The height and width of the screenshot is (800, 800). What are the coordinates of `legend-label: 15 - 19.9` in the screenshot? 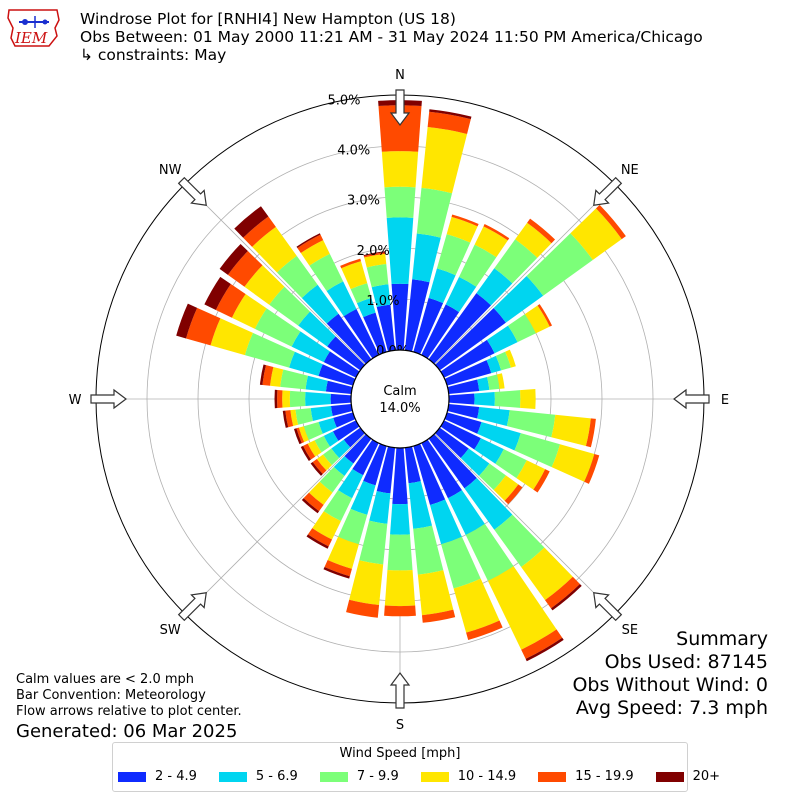 It's located at (604, 776).